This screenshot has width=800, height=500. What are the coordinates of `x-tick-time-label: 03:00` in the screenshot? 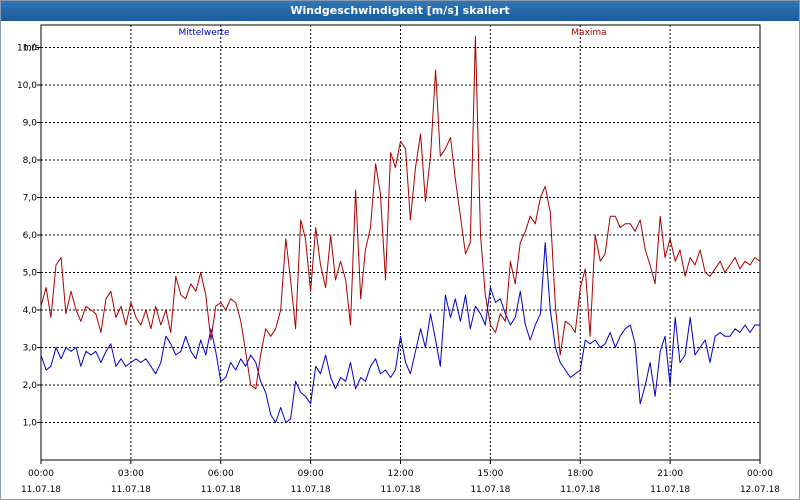 It's located at (131, 474).